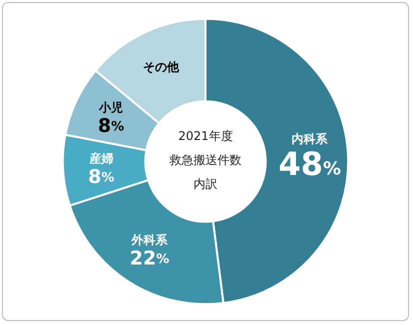 The image size is (413, 325). What do you see at coordinates (150, 259) in the screenshot?
I see `data-label: 22%` at bounding box center [150, 259].